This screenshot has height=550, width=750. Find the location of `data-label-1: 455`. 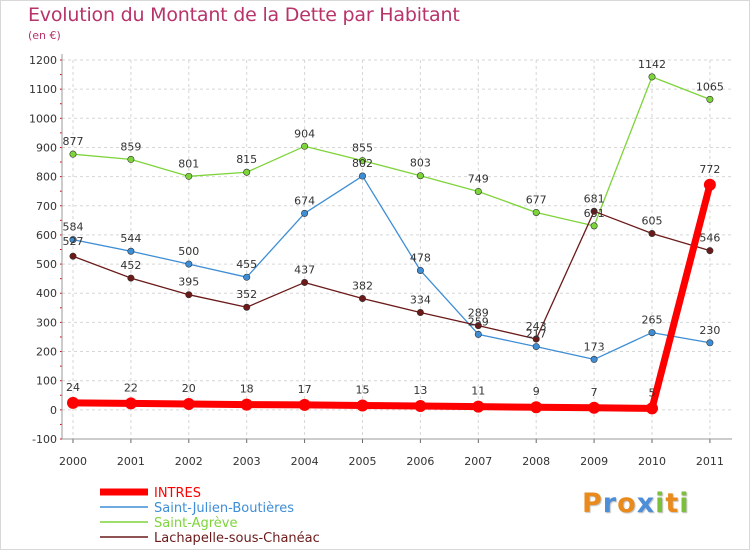

data-label-1: 455 is located at coordinates (246, 264).